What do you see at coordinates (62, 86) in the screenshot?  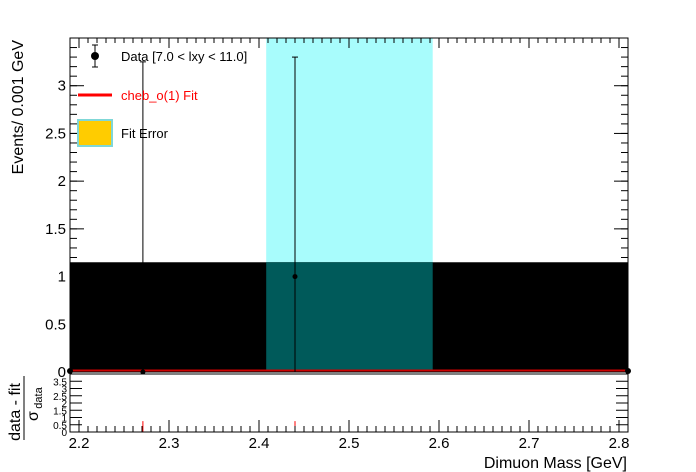 I see `y-tick-label: 3` at bounding box center [62, 86].